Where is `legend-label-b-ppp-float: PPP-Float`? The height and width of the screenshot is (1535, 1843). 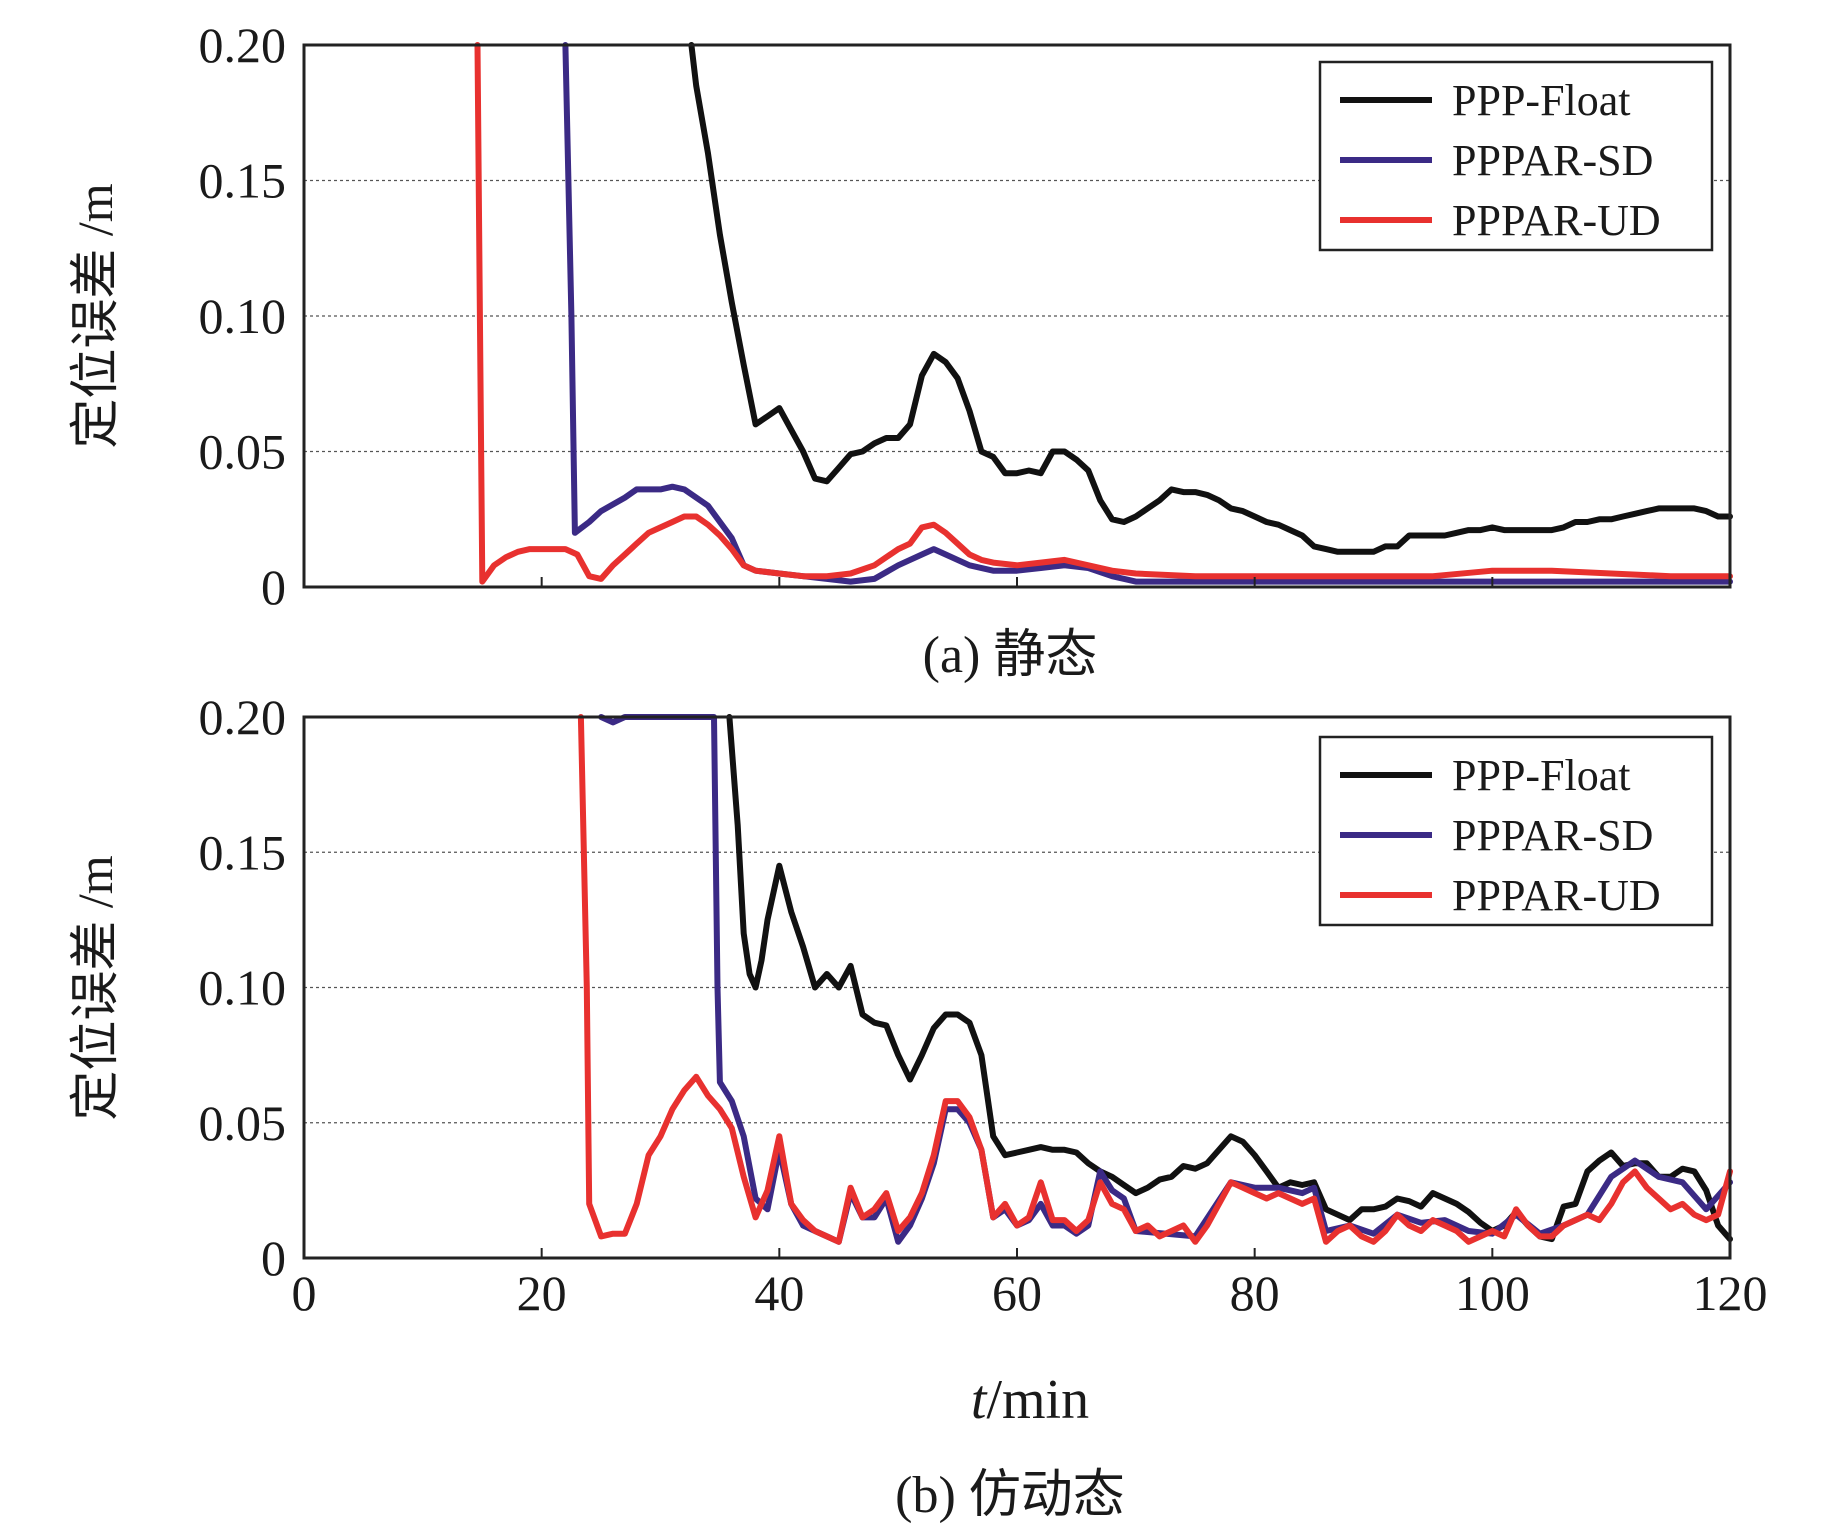 legend-label-b-ppp-float: PPP-Float is located at coordinates (1541, 775).